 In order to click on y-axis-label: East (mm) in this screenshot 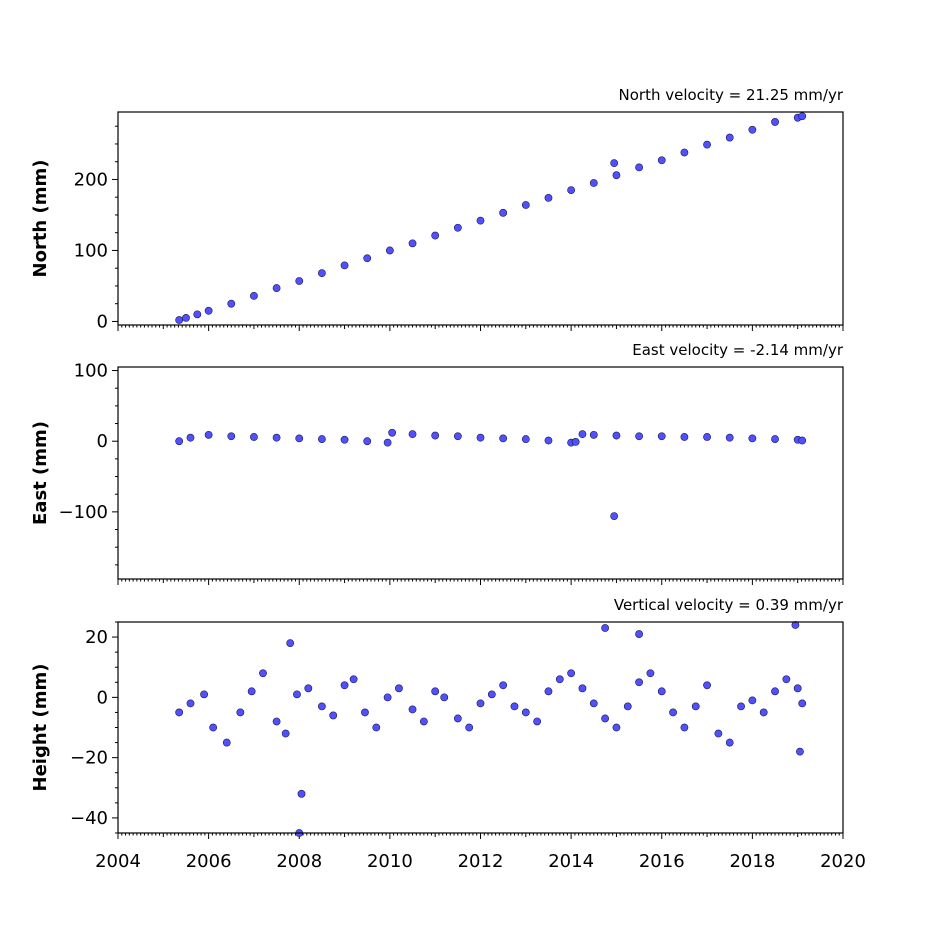, I will do `click(40, 473)`.